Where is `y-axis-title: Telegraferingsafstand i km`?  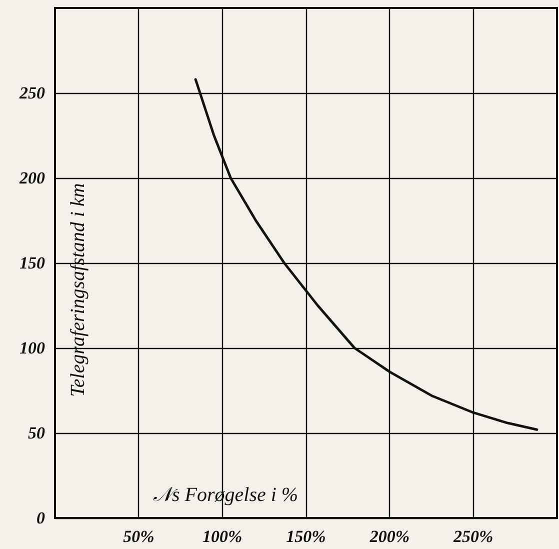 y-axis-title: Telegraferingsafstand i km is located at coordinates (78, 290).